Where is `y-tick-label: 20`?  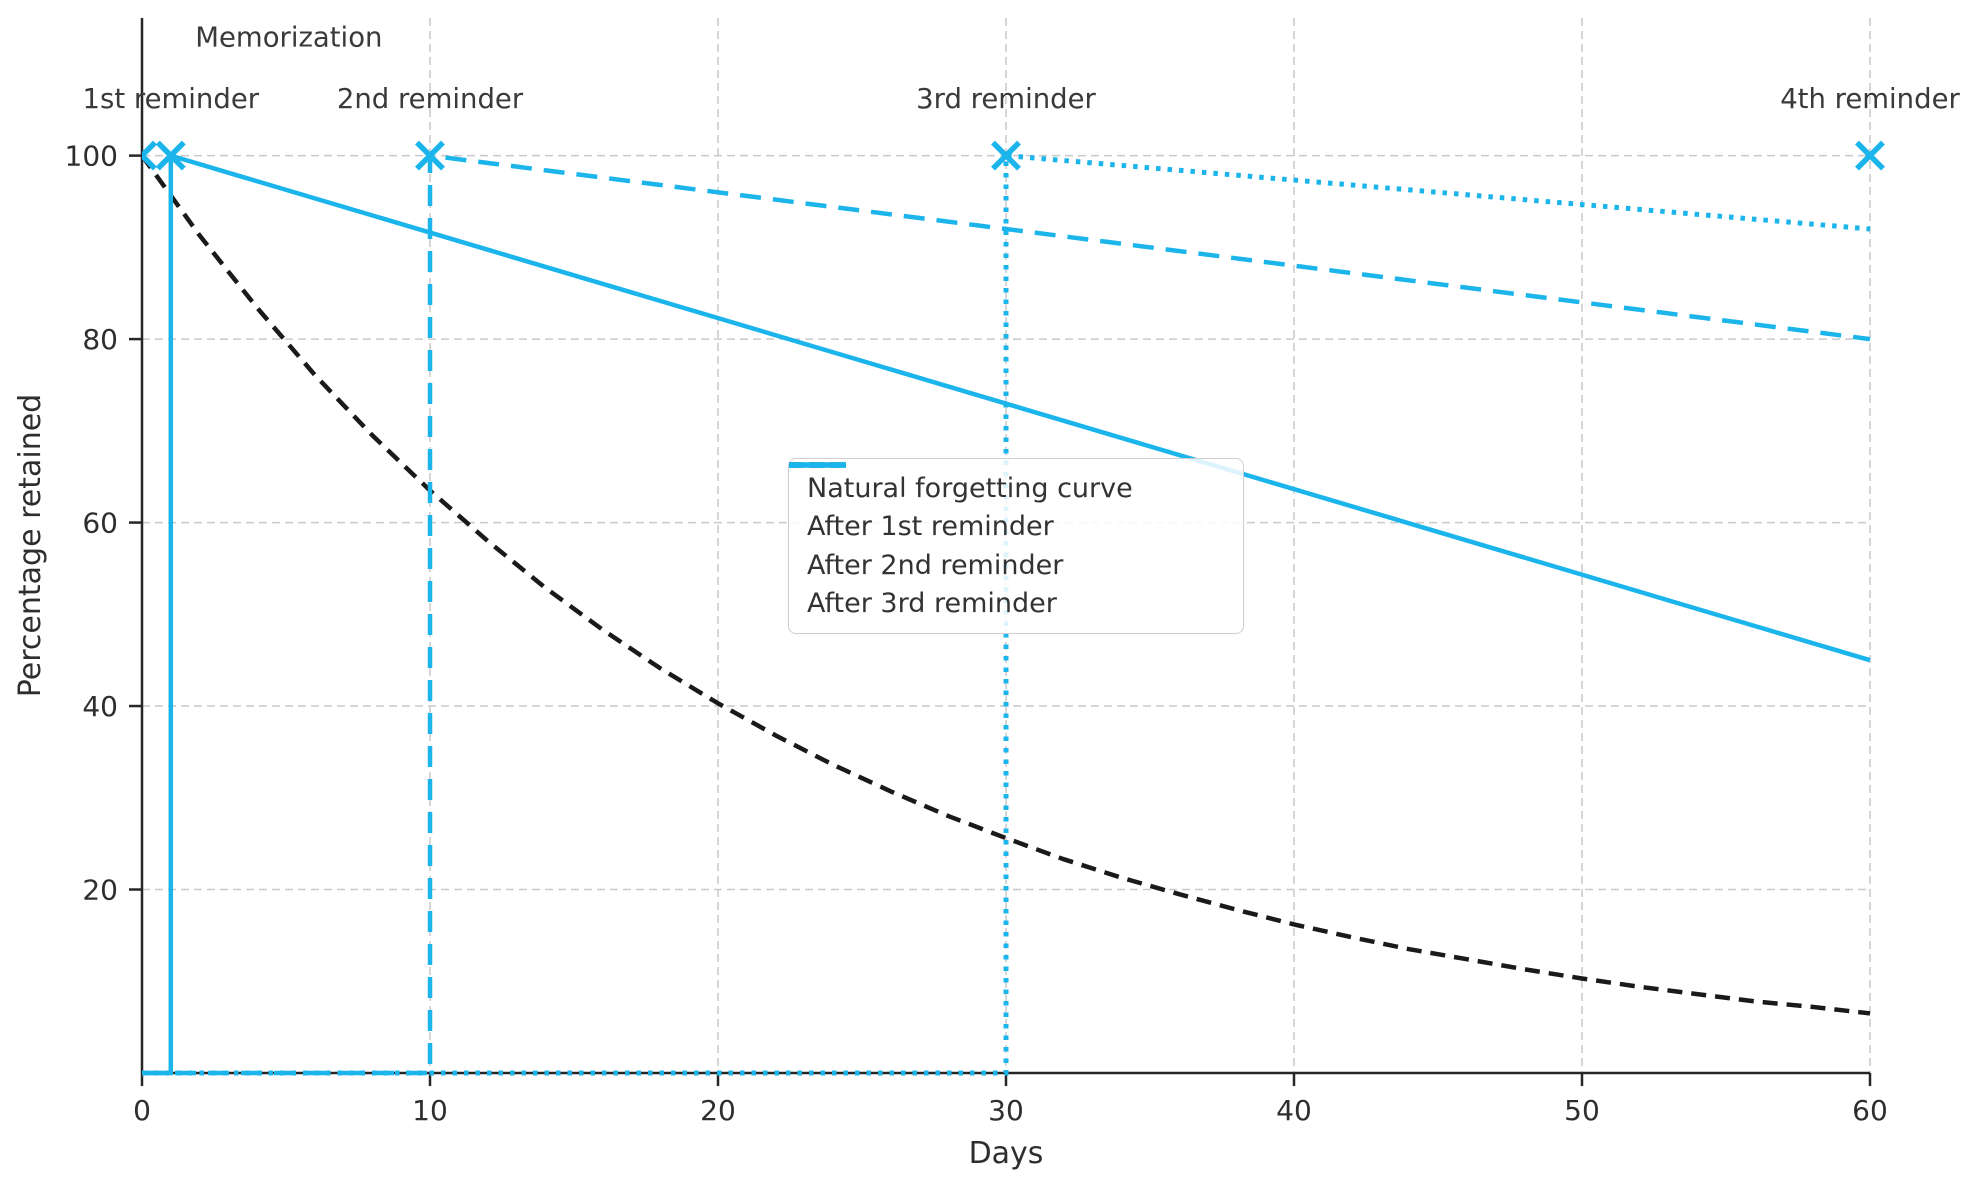
y-tick-label: 20 is located at coordinates (100, 890).